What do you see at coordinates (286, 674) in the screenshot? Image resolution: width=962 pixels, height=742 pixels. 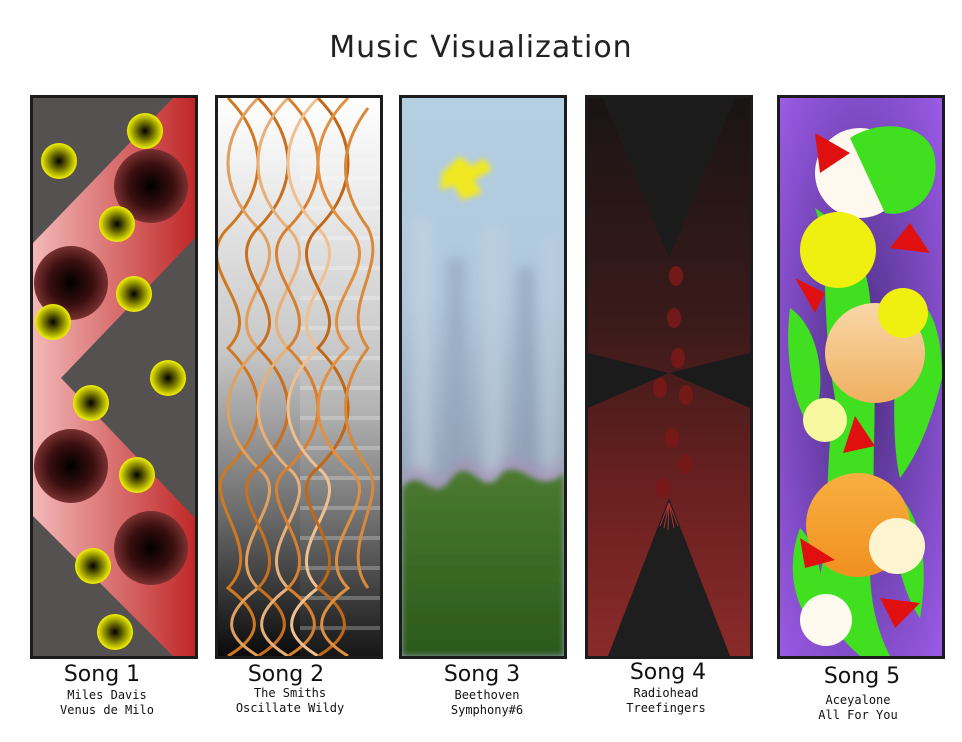 I see `song-2-label: Song 2` at bounding box center [286, 674].